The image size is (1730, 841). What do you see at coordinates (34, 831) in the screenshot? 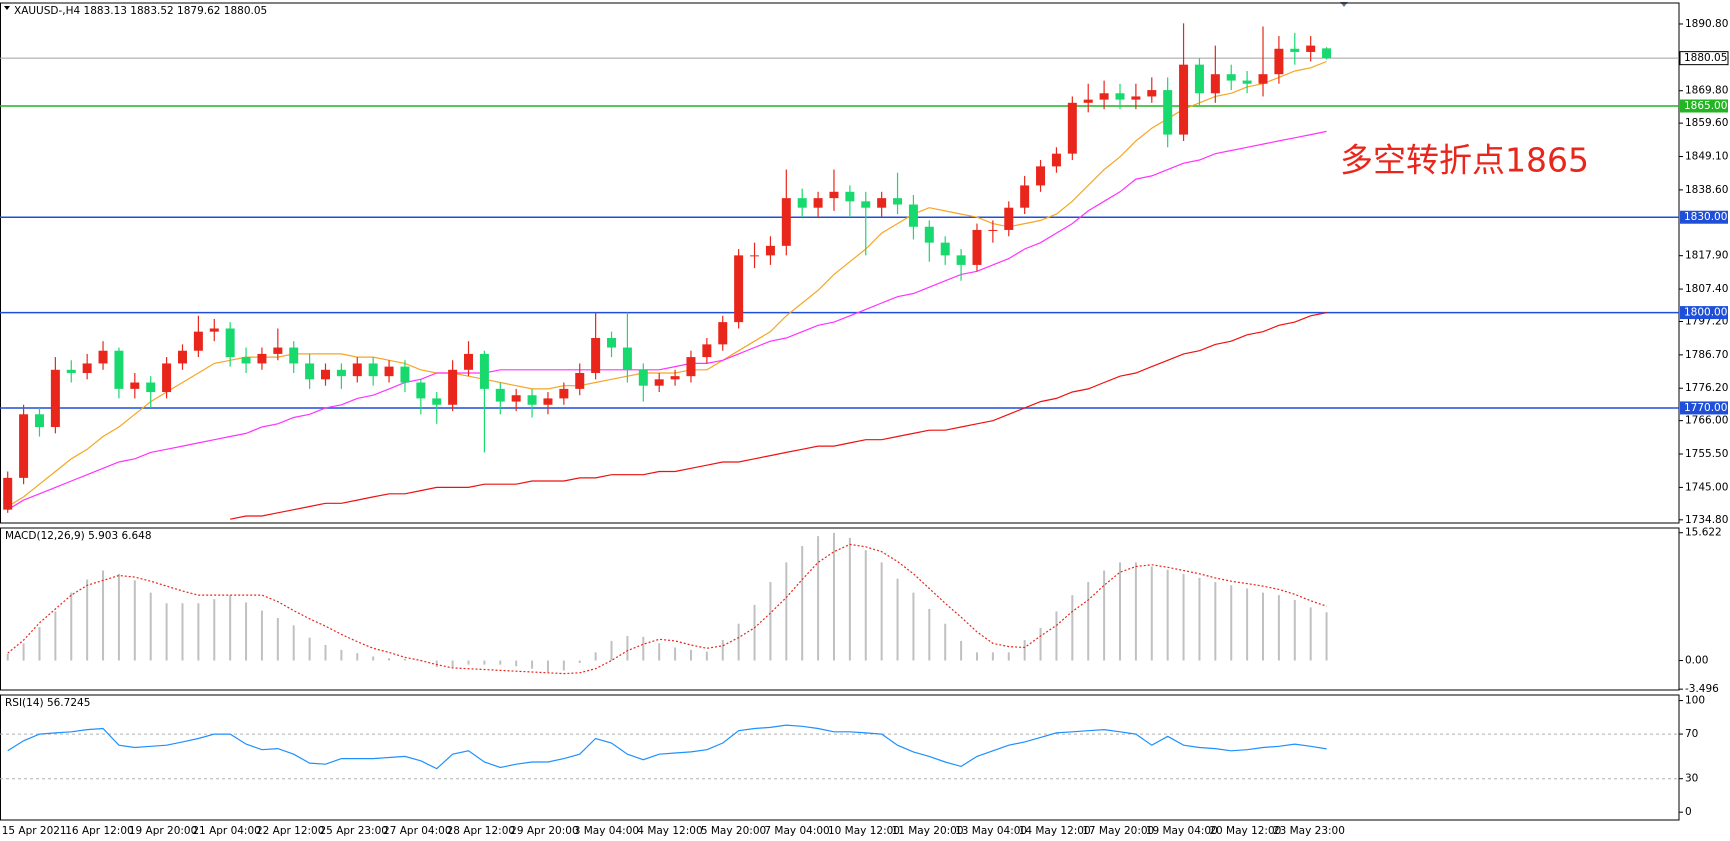
I see `x-tick-label: 15 Apr 2021` at bounding box center [34, 831].